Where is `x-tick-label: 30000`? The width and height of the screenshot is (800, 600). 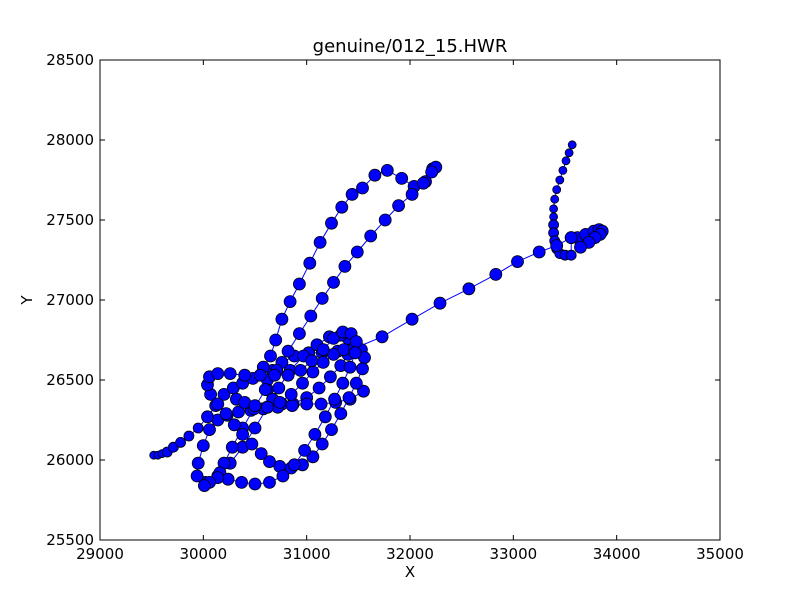
x-tick-label: 30000 is located at coordinates (203, 554).